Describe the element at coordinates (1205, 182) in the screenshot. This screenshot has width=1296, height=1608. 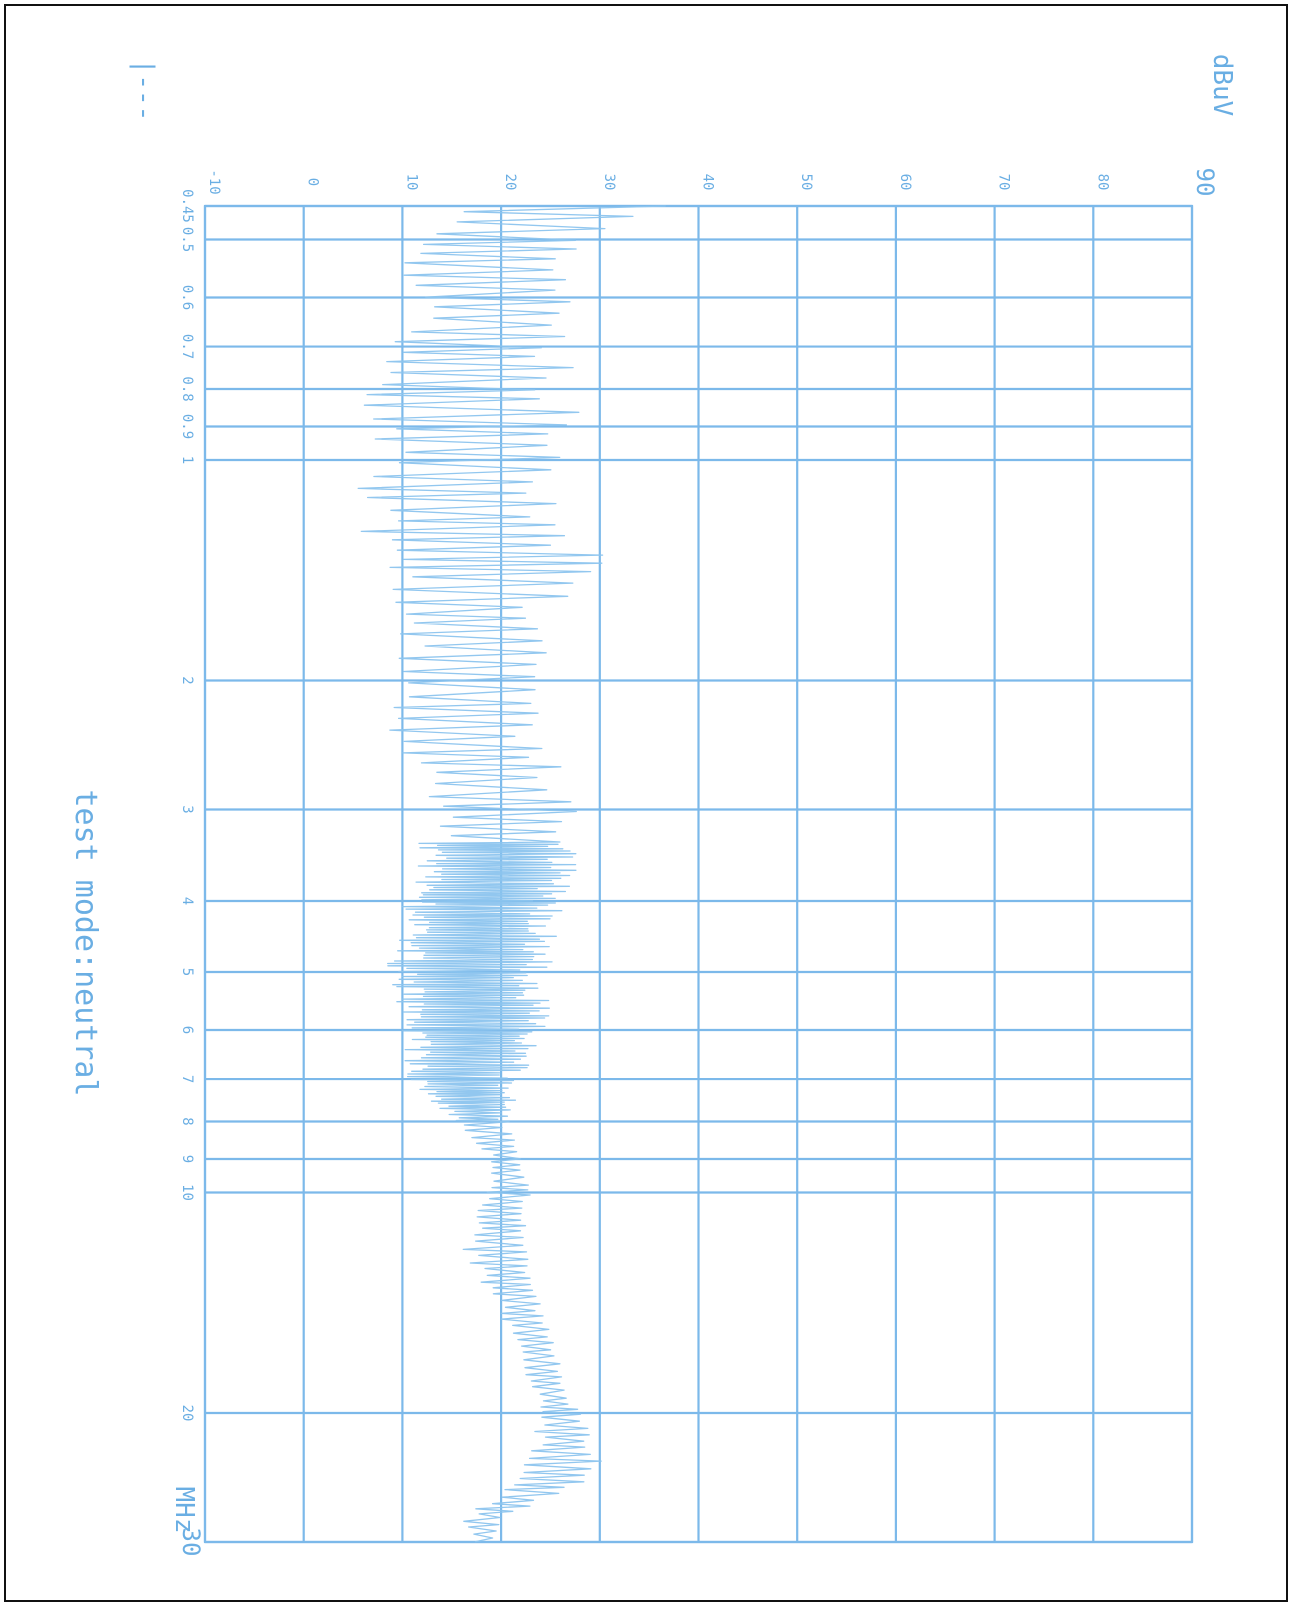
I see `level-tick-label: 90` at that location.